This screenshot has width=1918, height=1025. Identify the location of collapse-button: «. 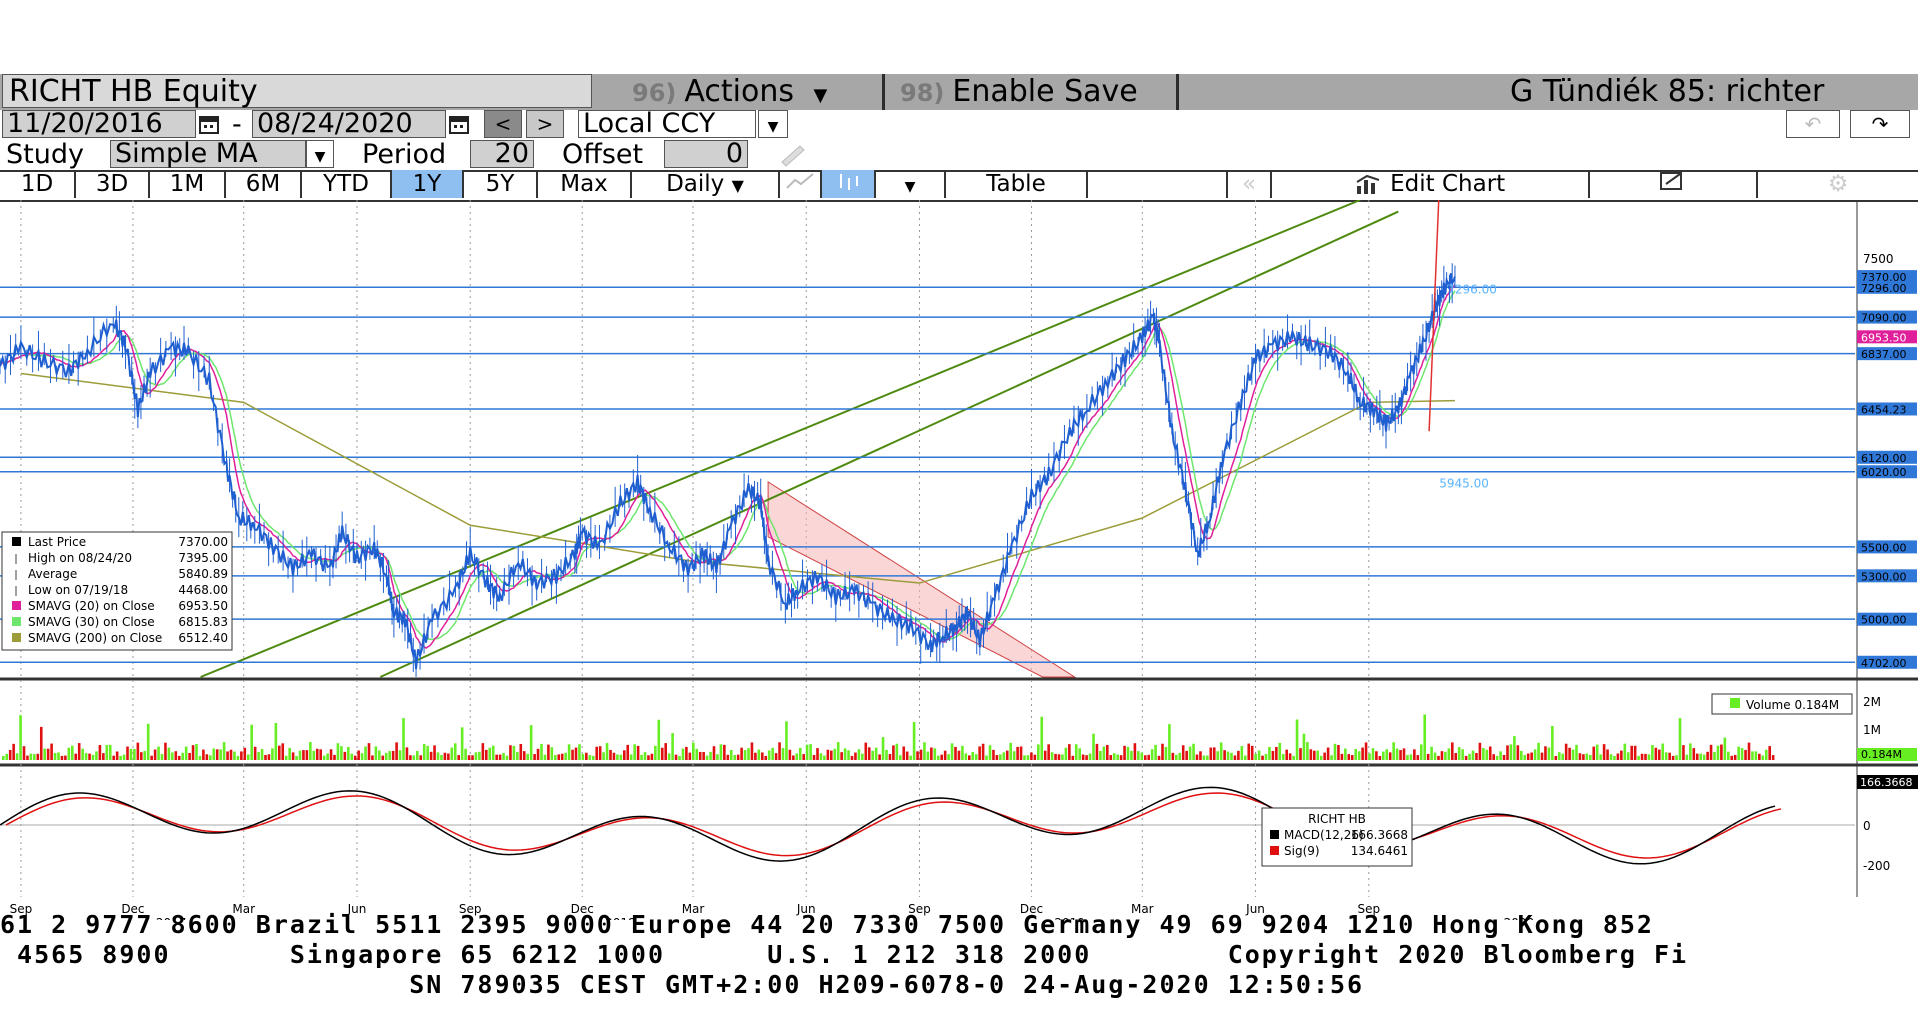
(1250, 184).